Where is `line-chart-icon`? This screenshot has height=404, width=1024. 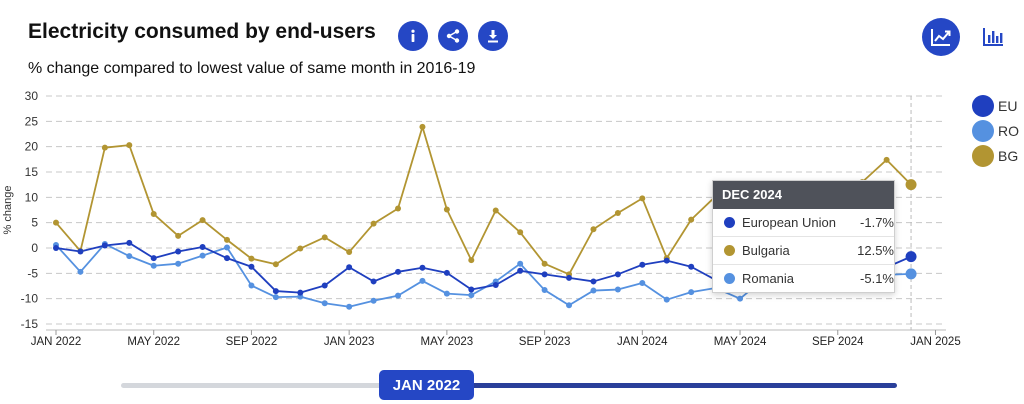 line-chart-icon is located at coordinates (941, 37).